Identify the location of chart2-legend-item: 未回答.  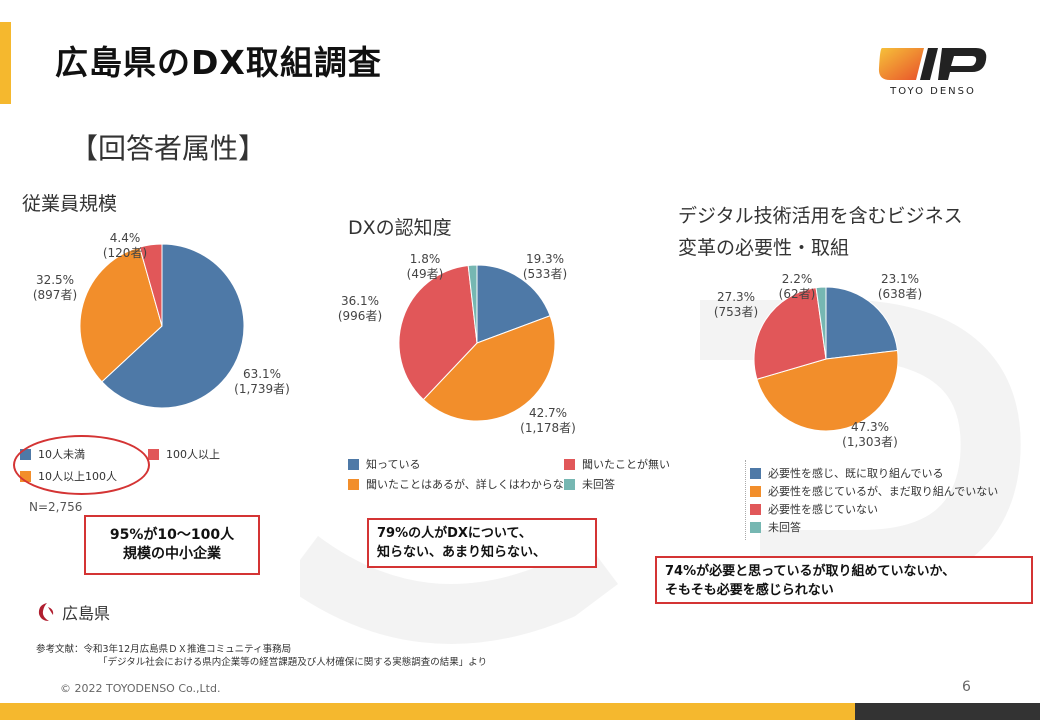
(589, 484).